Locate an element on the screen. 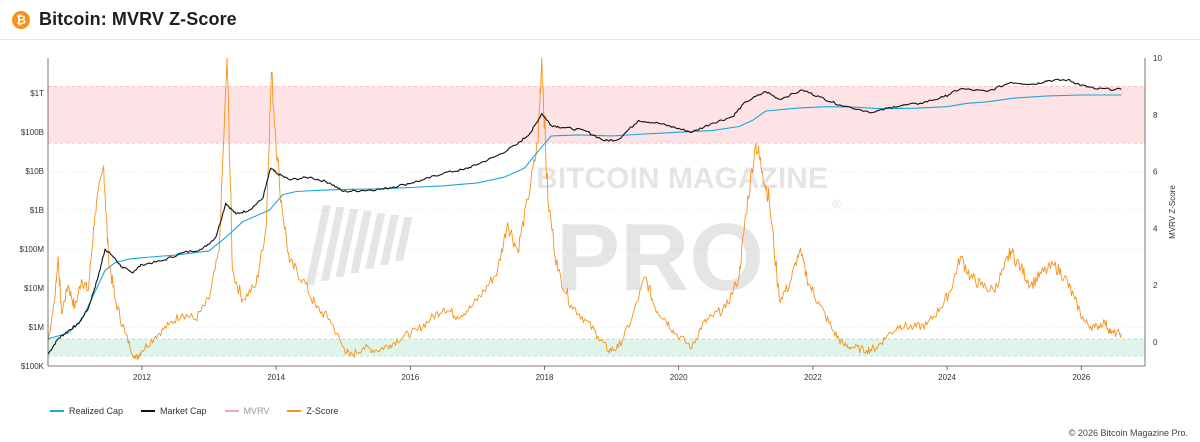  x-tick-label: 2012 is located at coordinates (142, 377).